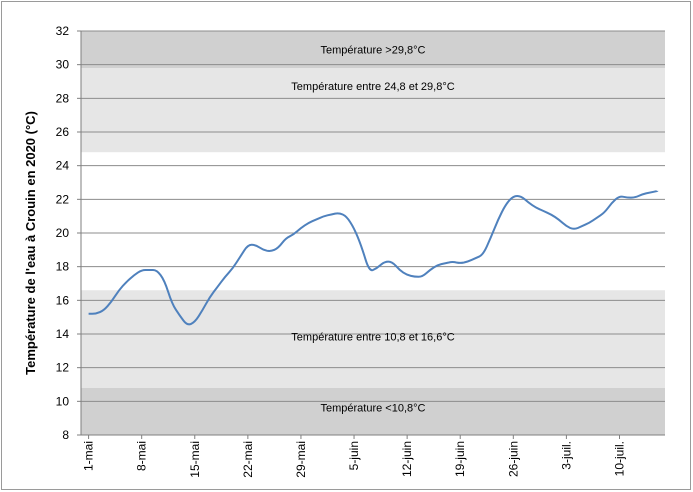 Image resolution: width=693 pixels, height=492 pixels. Describe the element at coordinates (65, 435) in the screenshot. I see `y-tick-label: 8` at that location.